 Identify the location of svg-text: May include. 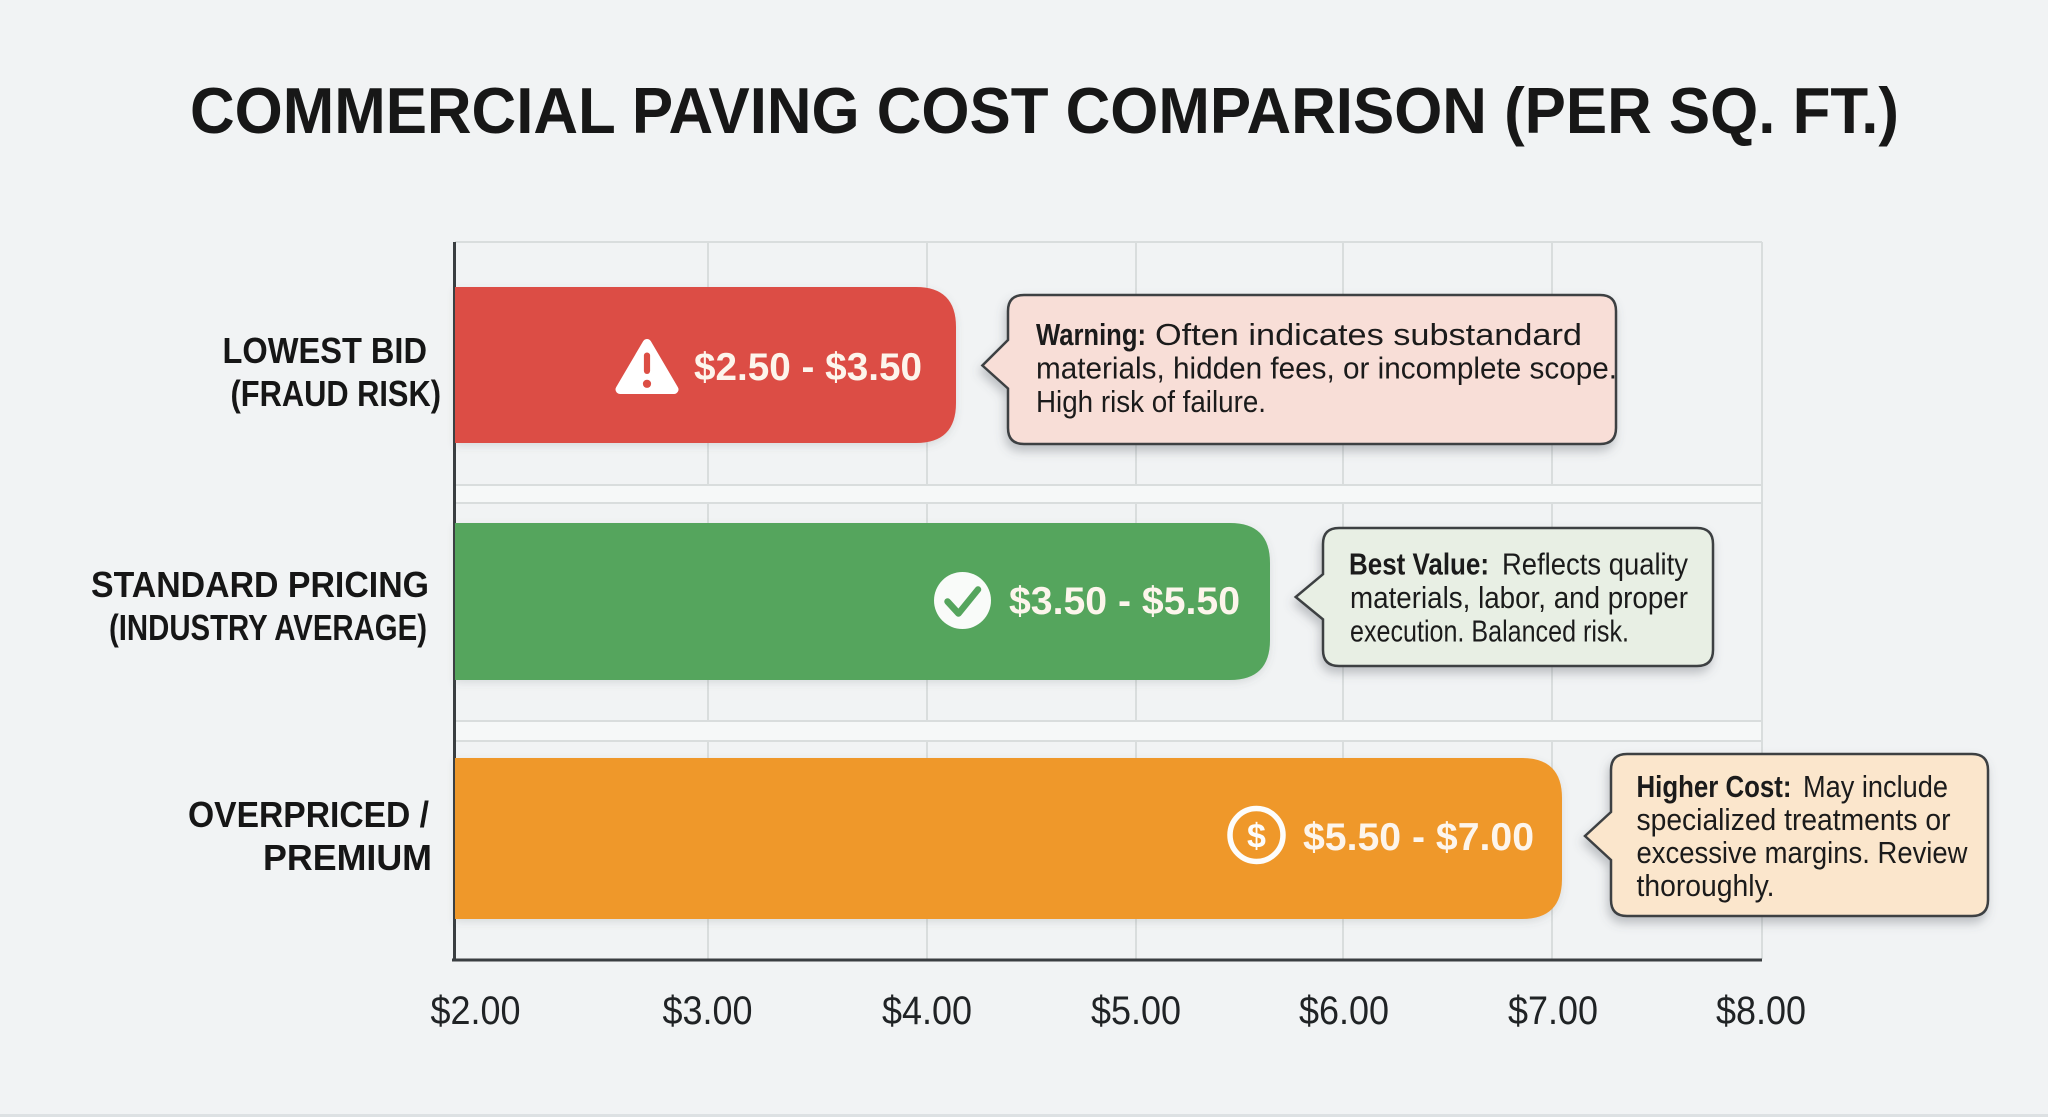
(1875, 786).